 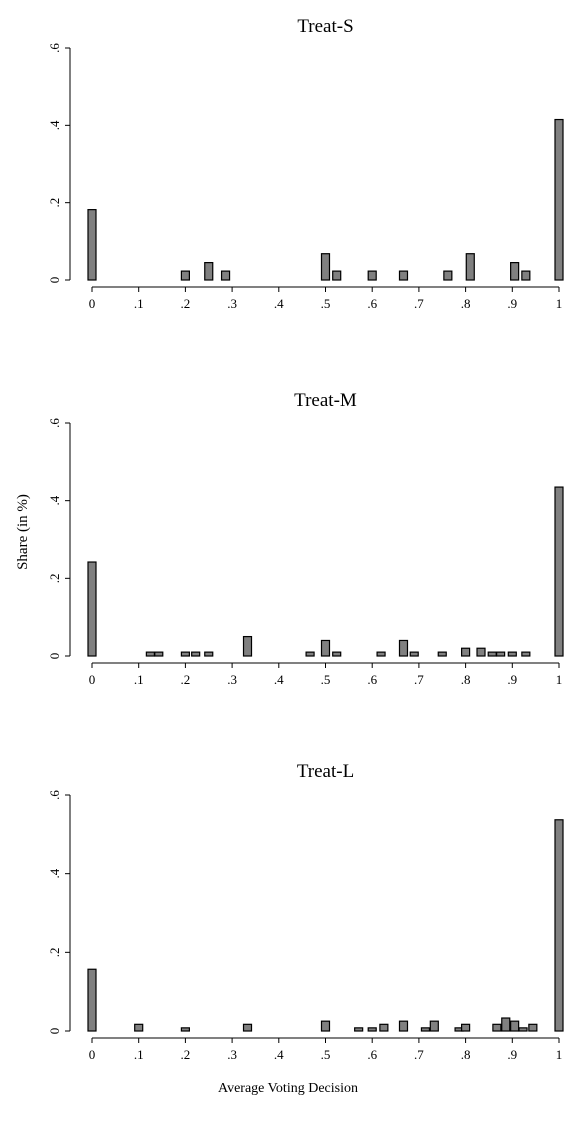 What do you see at coordinates (325, 400) in the screenshot?
I see `chart-title: Treat-M` at bounding box center [325, 400].